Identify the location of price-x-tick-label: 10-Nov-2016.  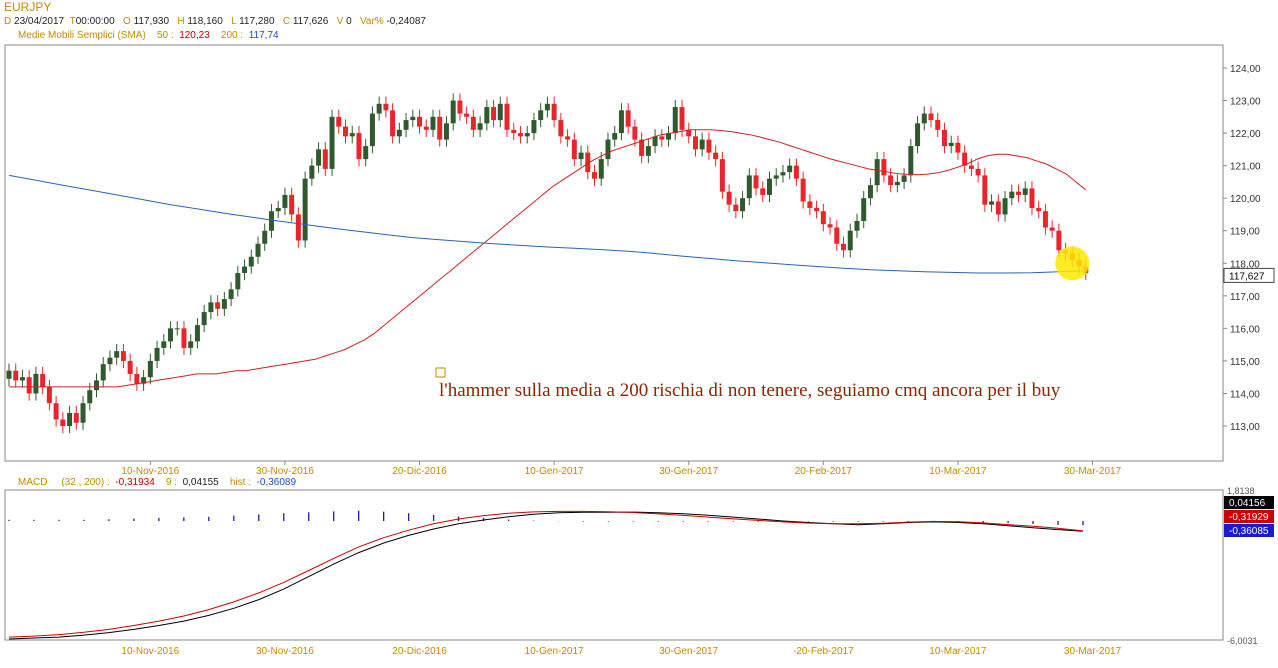
(150, 471).